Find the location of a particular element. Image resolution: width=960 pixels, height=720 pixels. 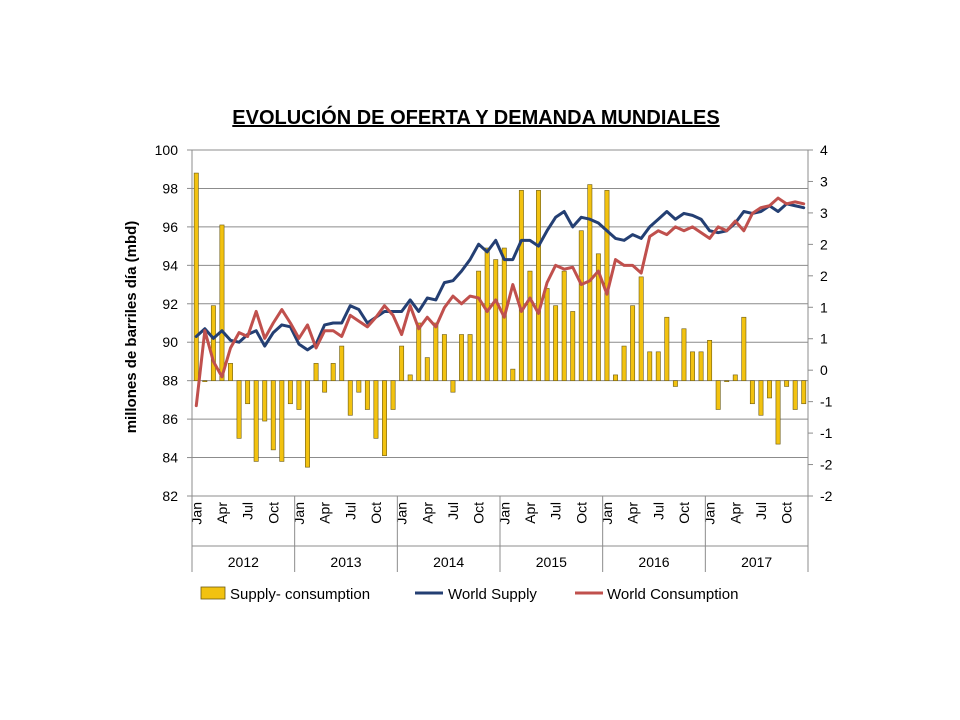

y-tick-label: 100 is located at coordinates (167, 150).